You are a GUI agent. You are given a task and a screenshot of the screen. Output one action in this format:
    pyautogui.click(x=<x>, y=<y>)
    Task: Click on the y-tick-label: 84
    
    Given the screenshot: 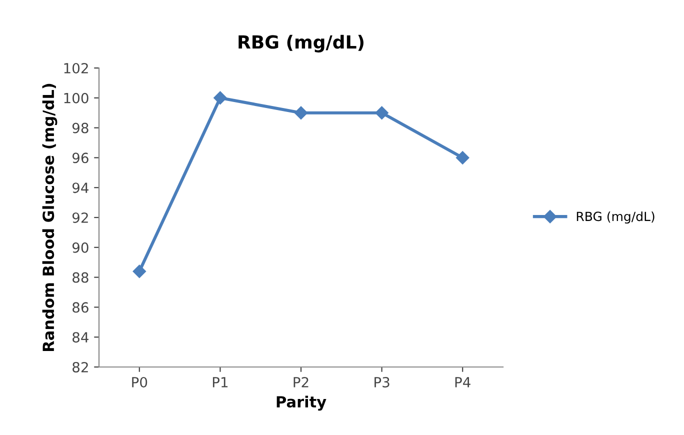 What is the action you would take?
    pyautogui.click(x=80, y=337)
    